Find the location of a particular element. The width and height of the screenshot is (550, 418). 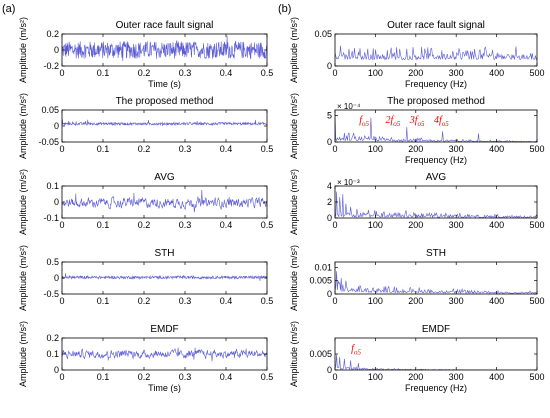

harmonic-annotation: 3fo5 is located at coordinates (417, 121).